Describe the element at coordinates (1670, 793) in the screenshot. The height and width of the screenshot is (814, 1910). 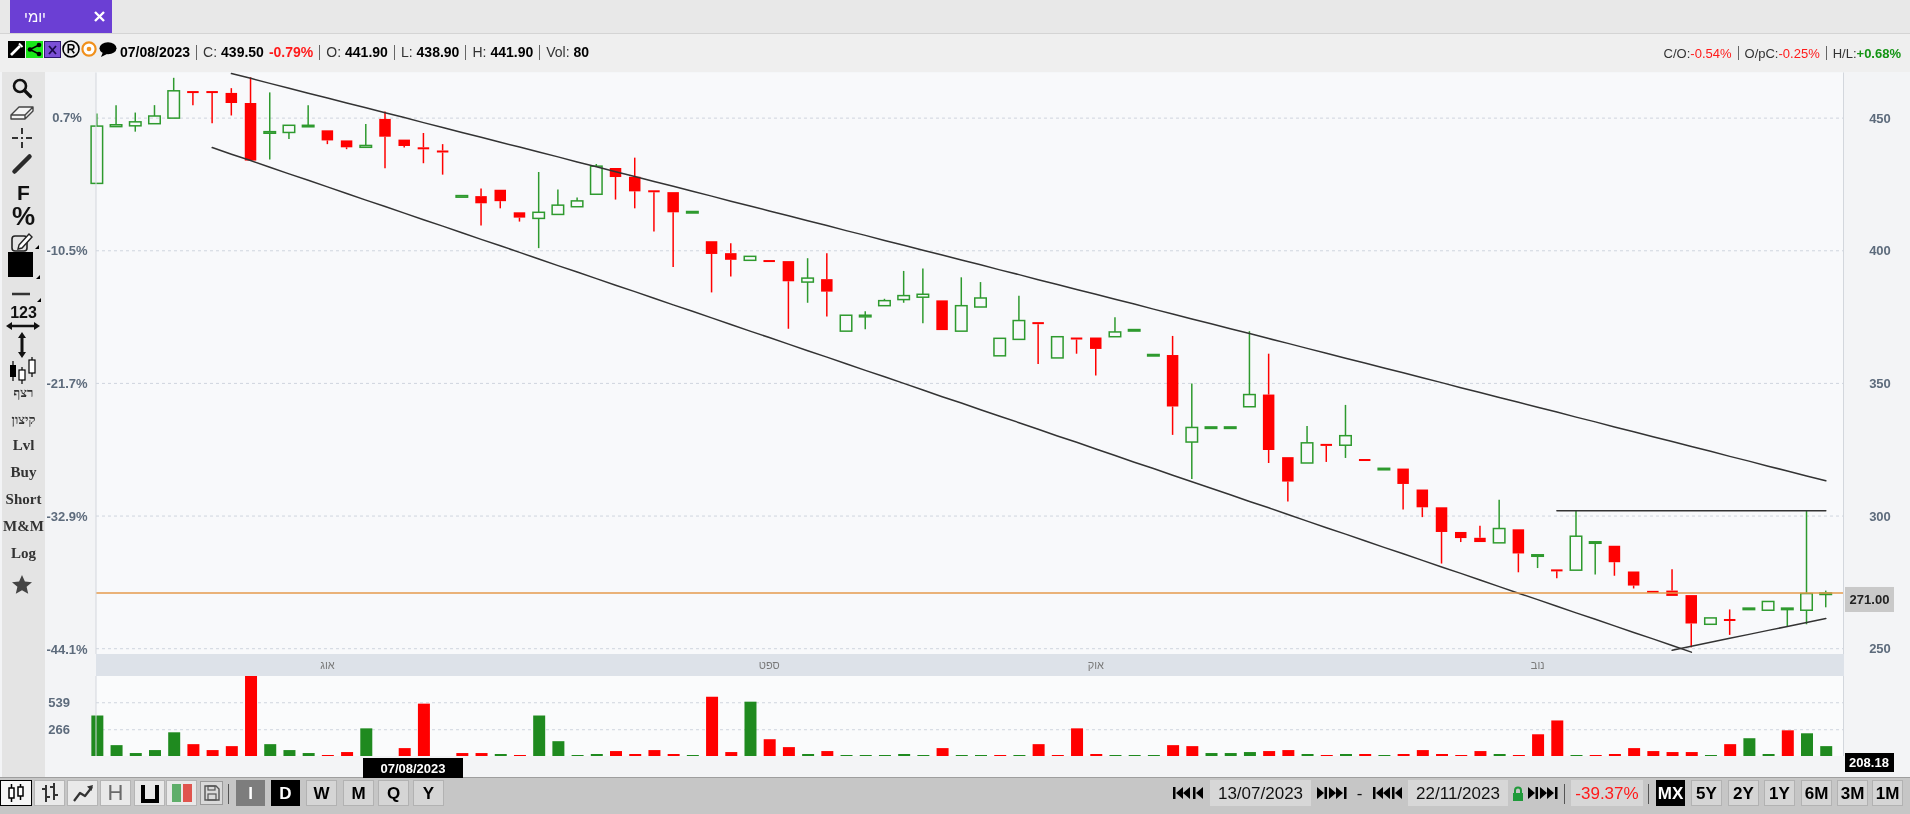
I see `toolbar-button: MX` at that location.